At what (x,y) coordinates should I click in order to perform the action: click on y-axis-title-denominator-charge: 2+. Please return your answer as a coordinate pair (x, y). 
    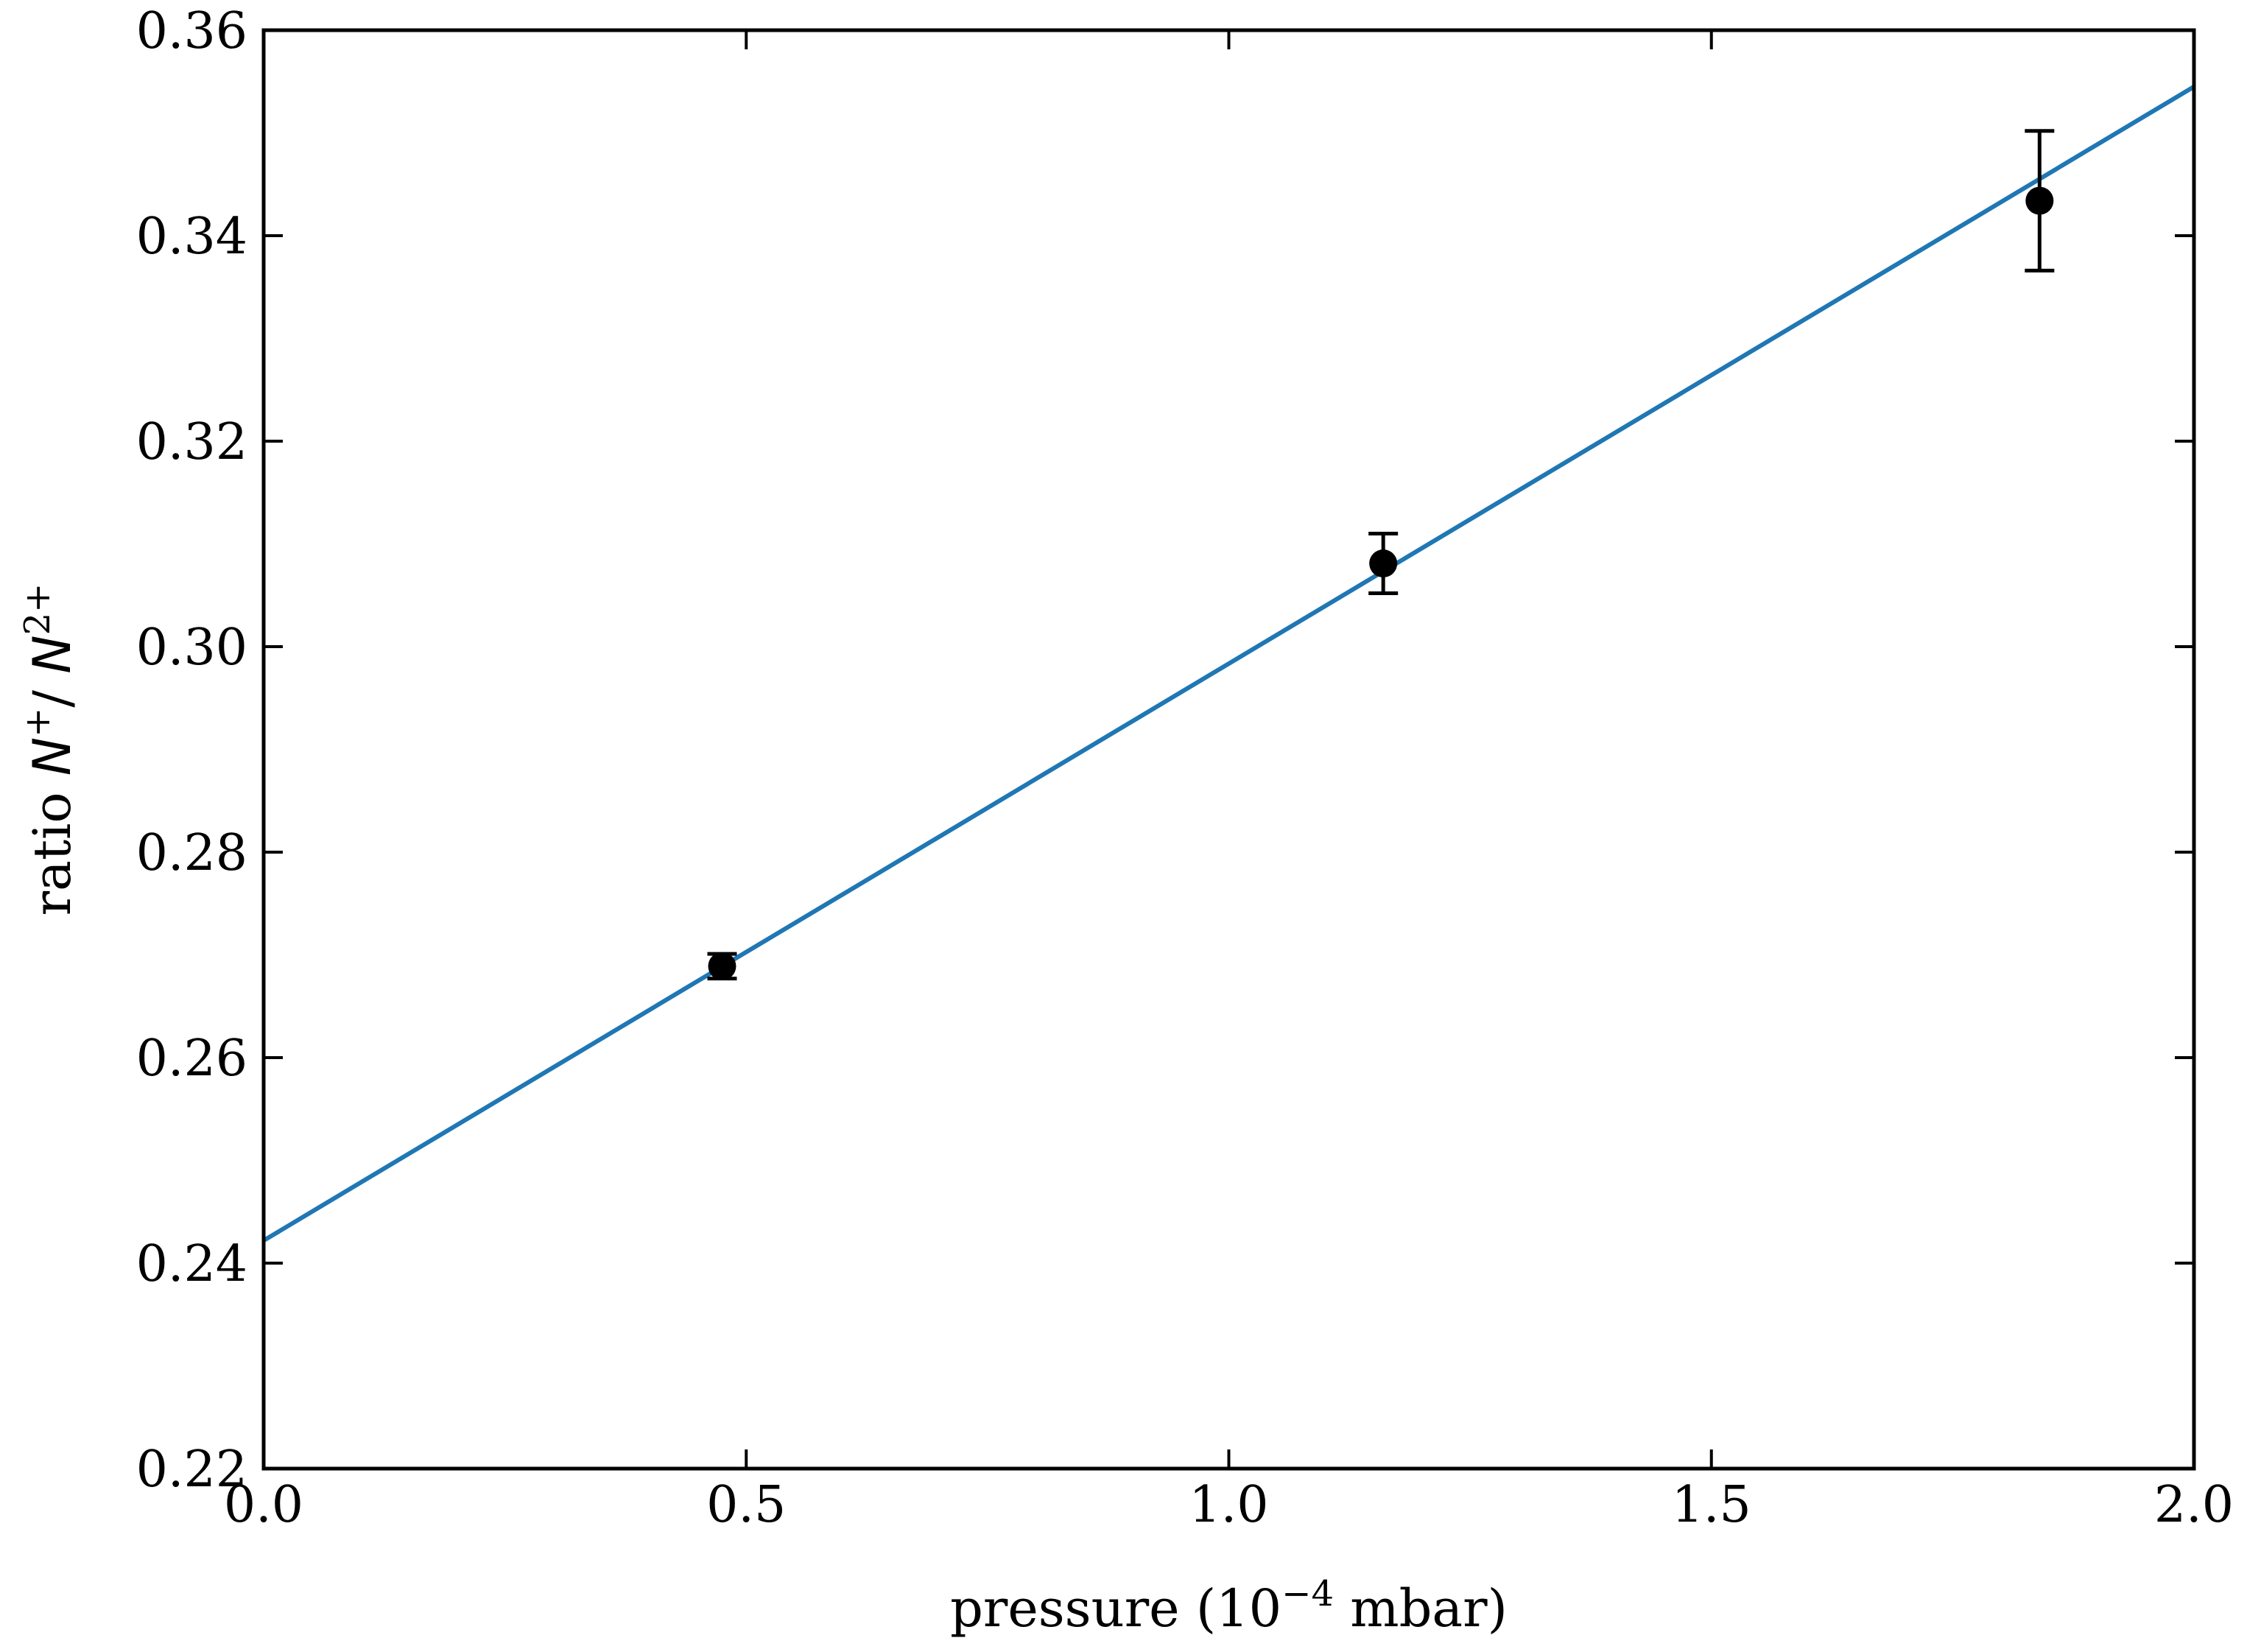
    Looking at the image, I should click on (37, 609).